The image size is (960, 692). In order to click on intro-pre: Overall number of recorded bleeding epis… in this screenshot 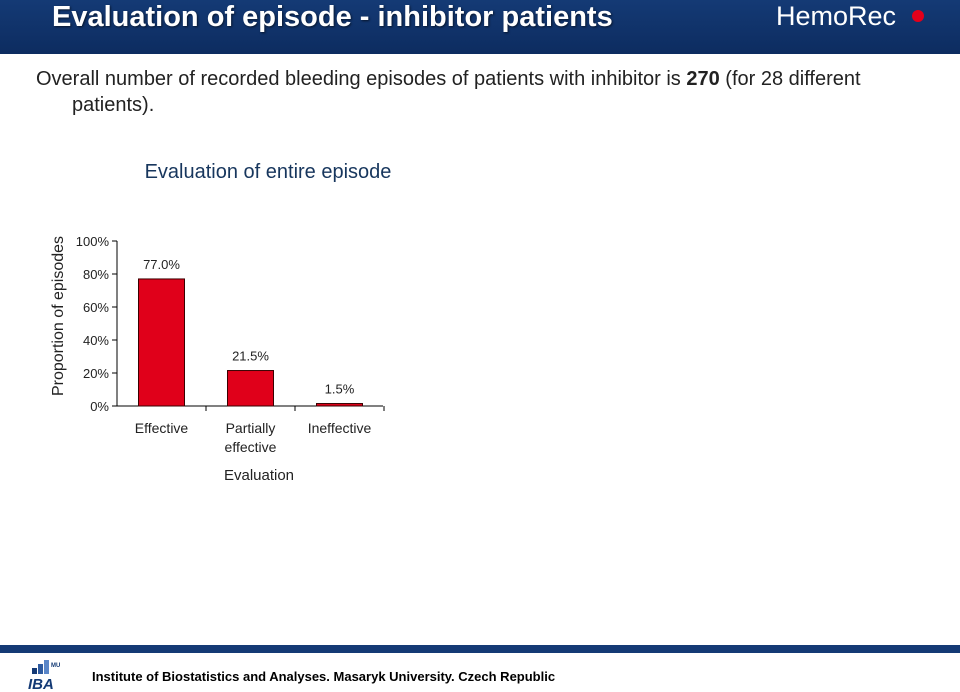, I will do `click(361, 79)`.